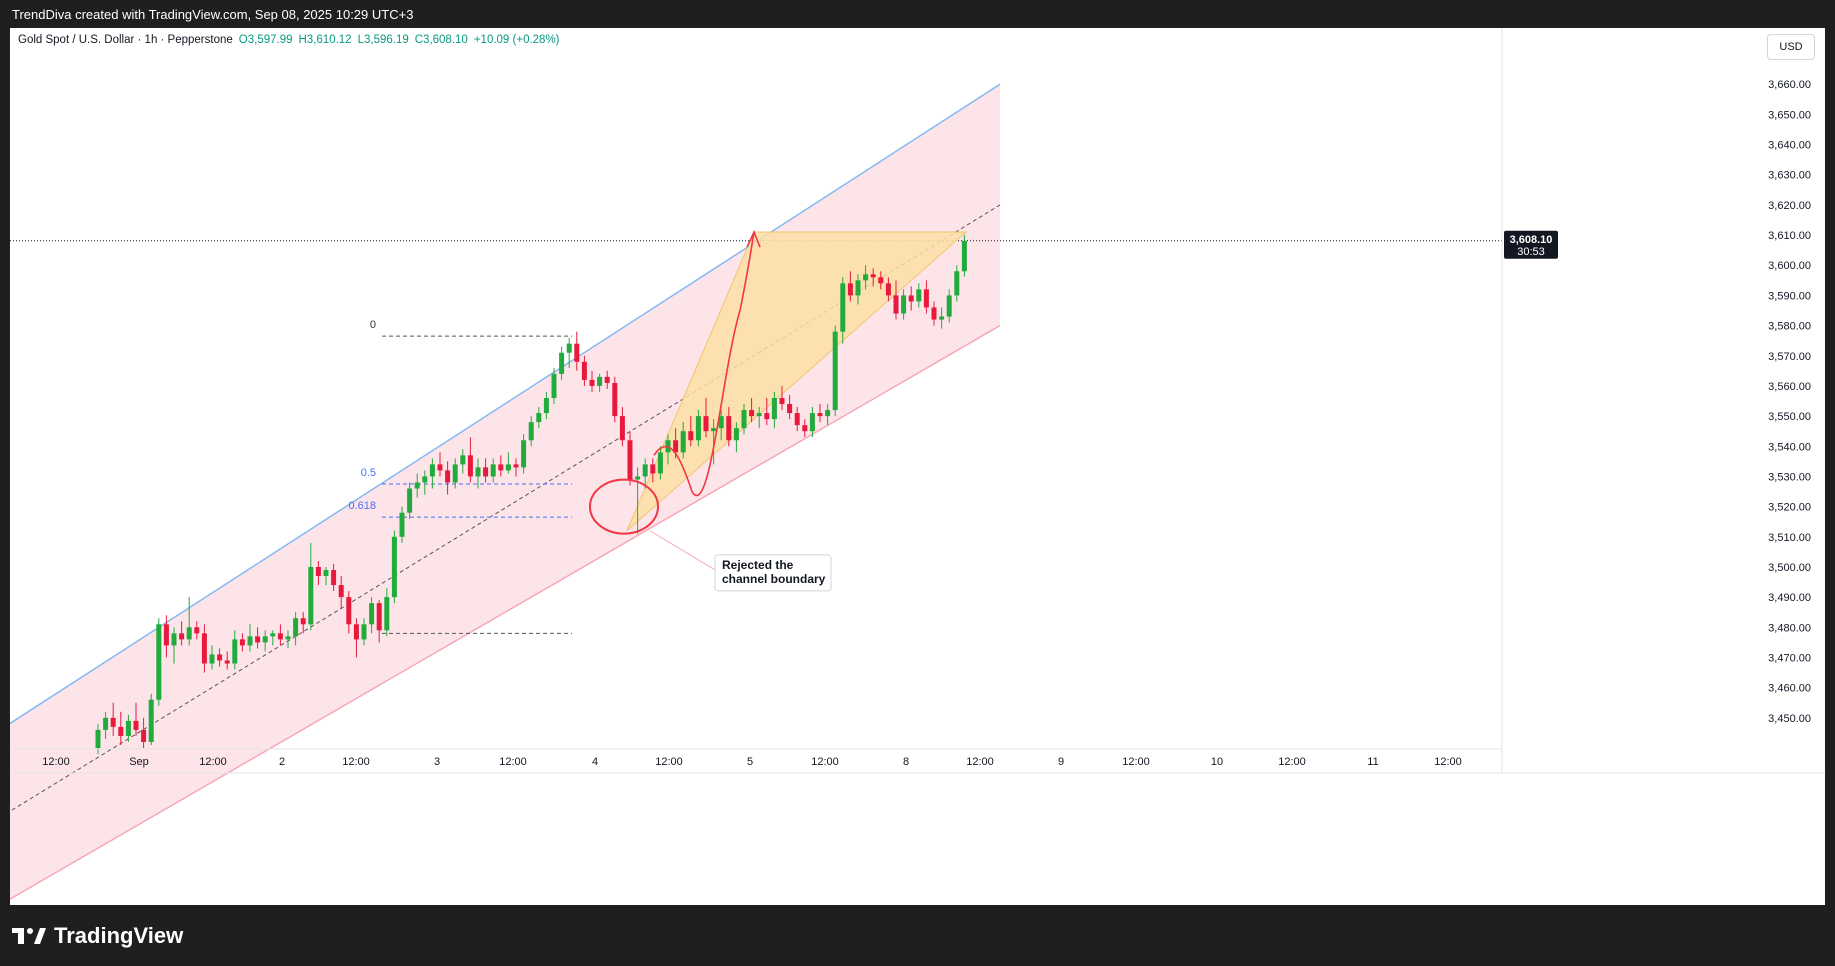 Image resolution: width=1835 pixels, height=966 pixels. Describe the element at coordinates (704, 363) in the screenshot. I see `projection-curve` at that location.